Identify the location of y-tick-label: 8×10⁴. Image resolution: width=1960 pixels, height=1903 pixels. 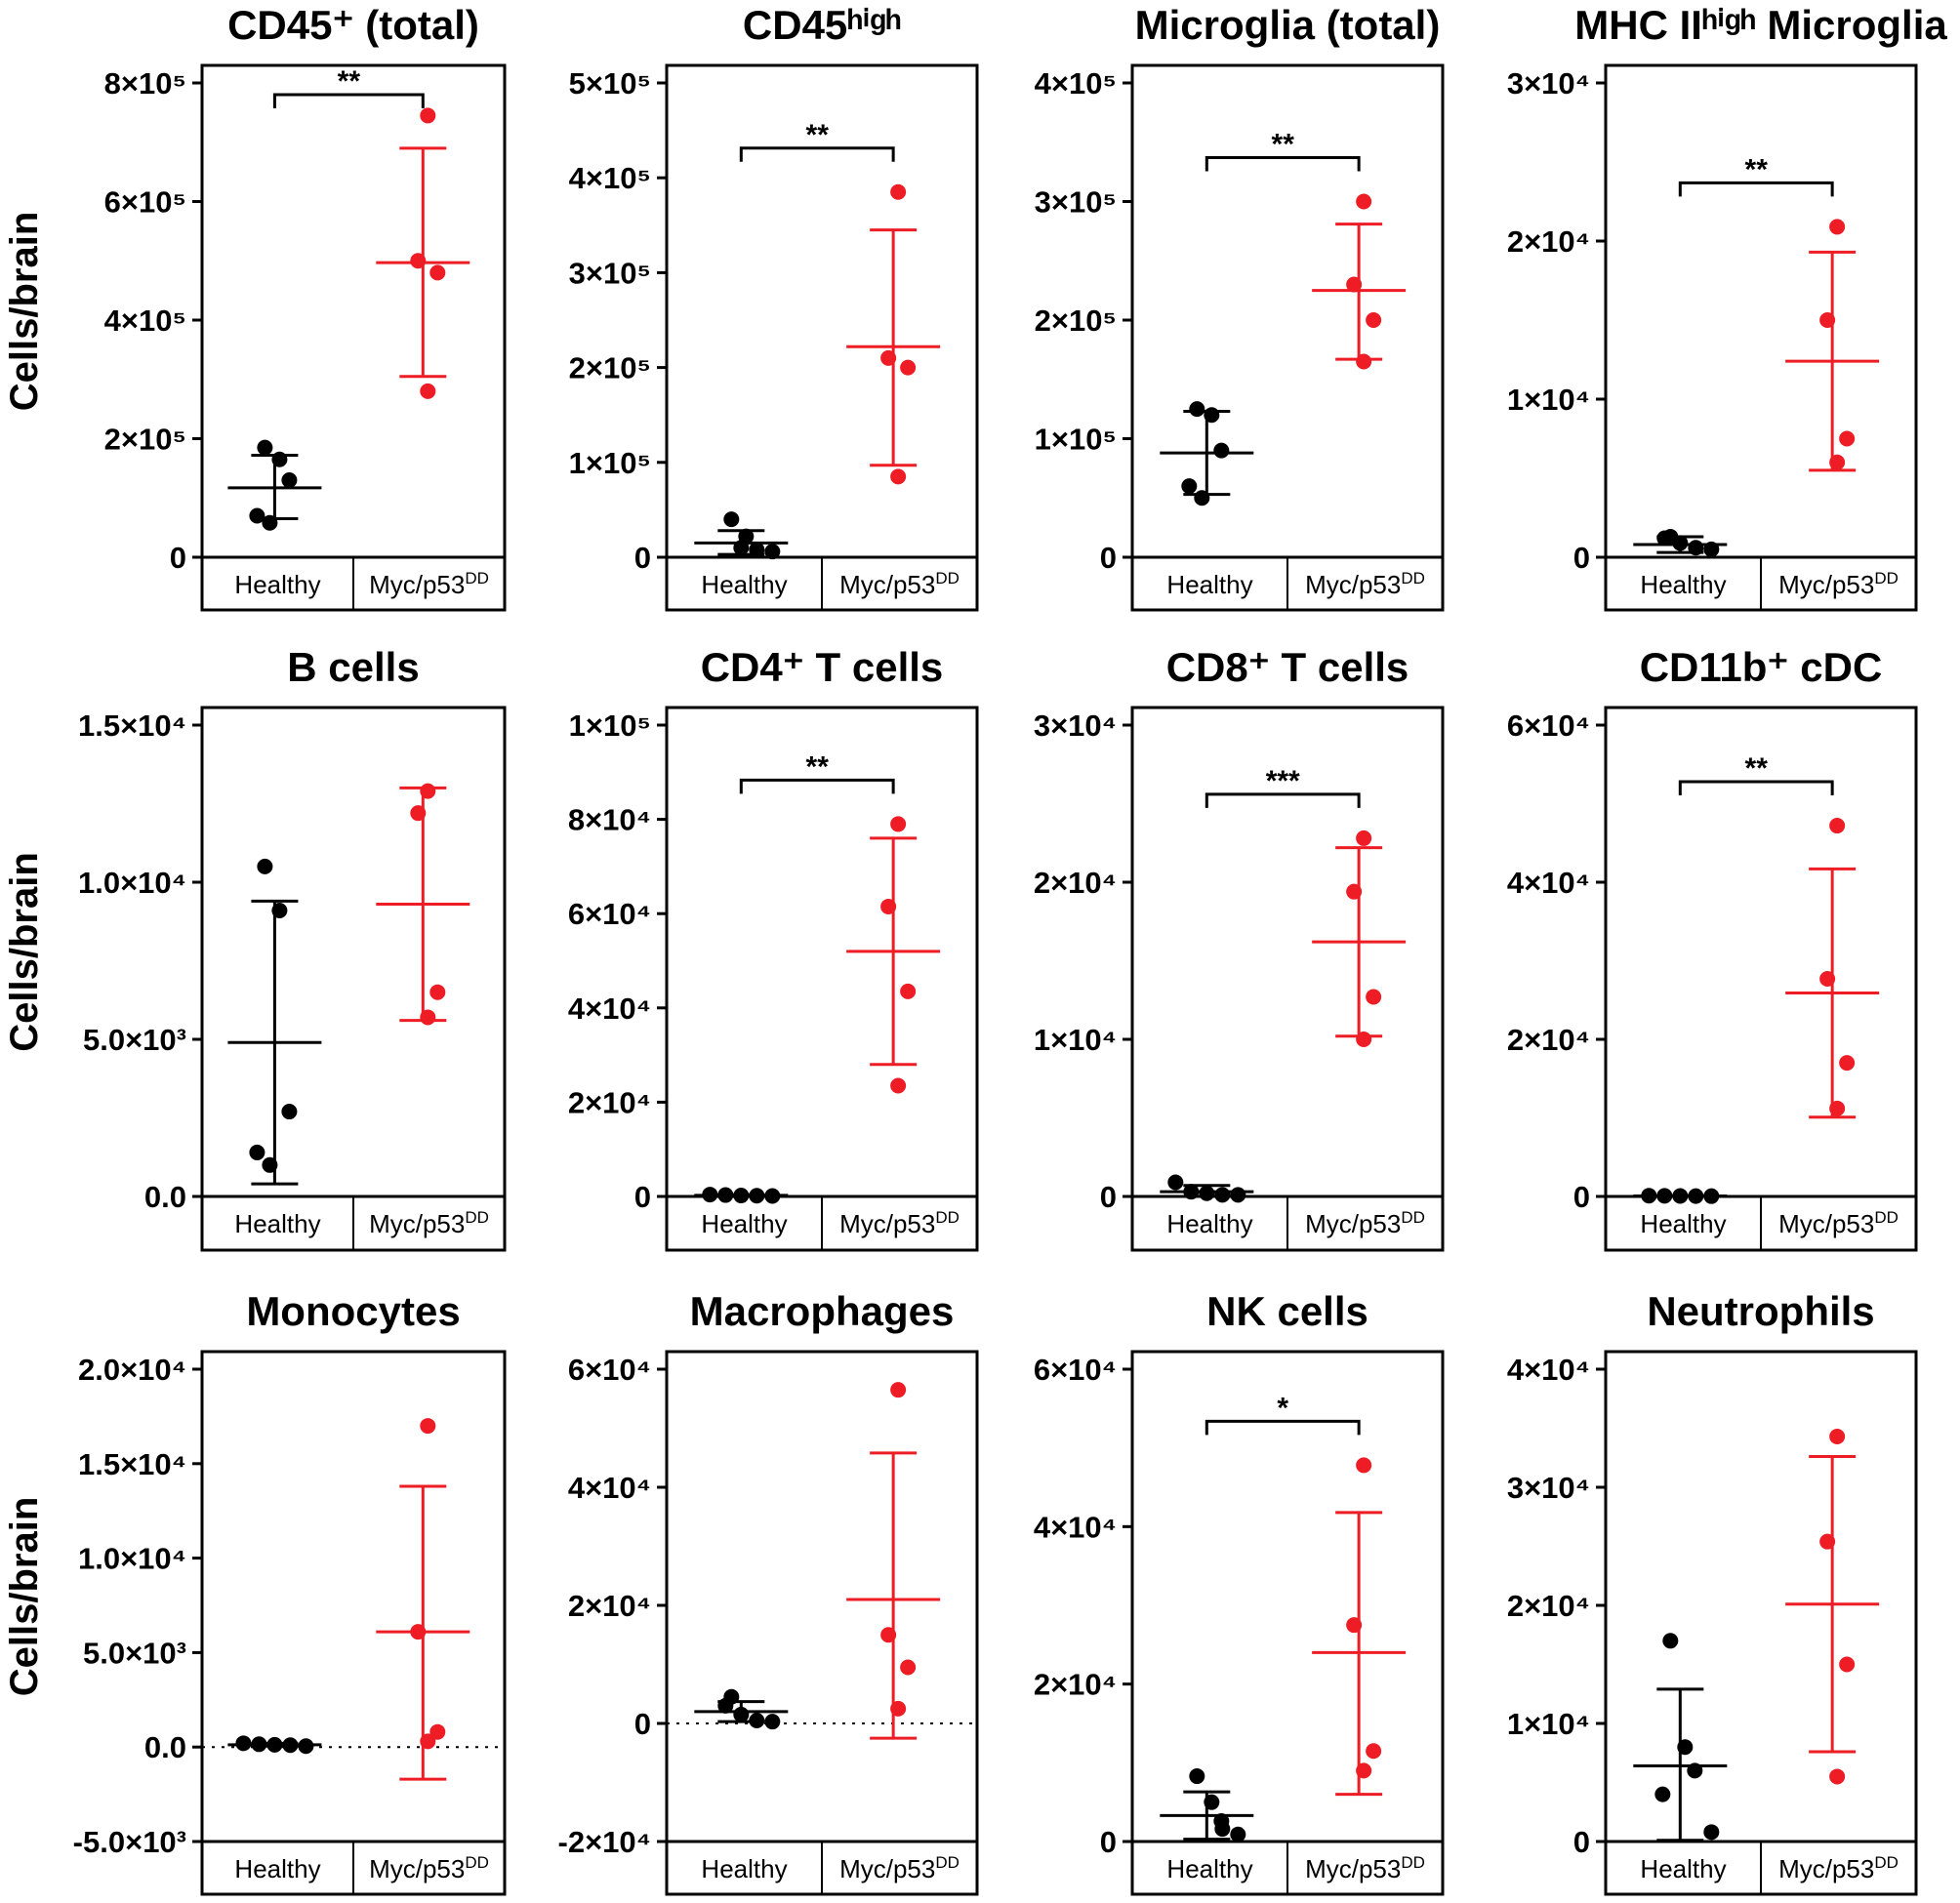
(610, 820).